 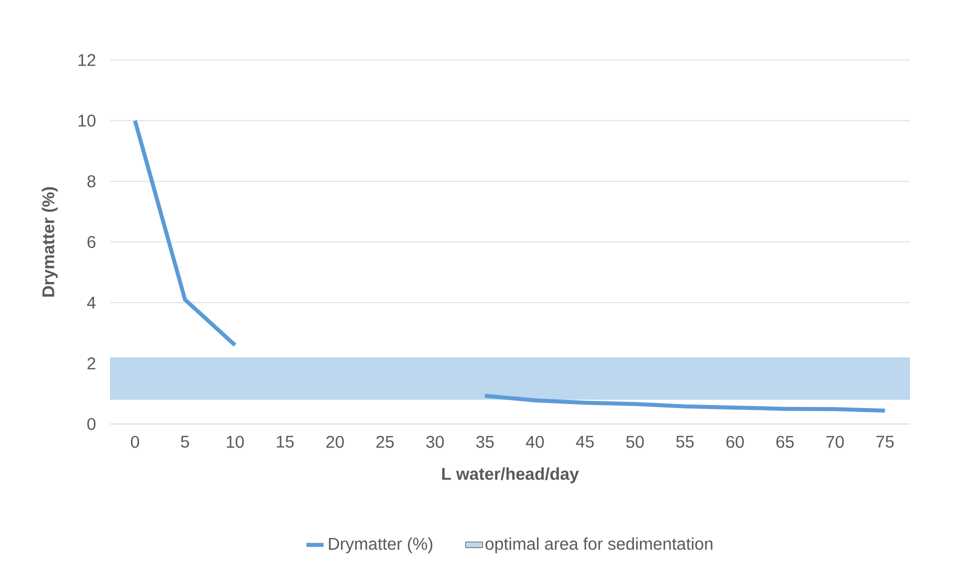 I want to click on x-axis-title: L water/head/day, so click(x=510, y=475).